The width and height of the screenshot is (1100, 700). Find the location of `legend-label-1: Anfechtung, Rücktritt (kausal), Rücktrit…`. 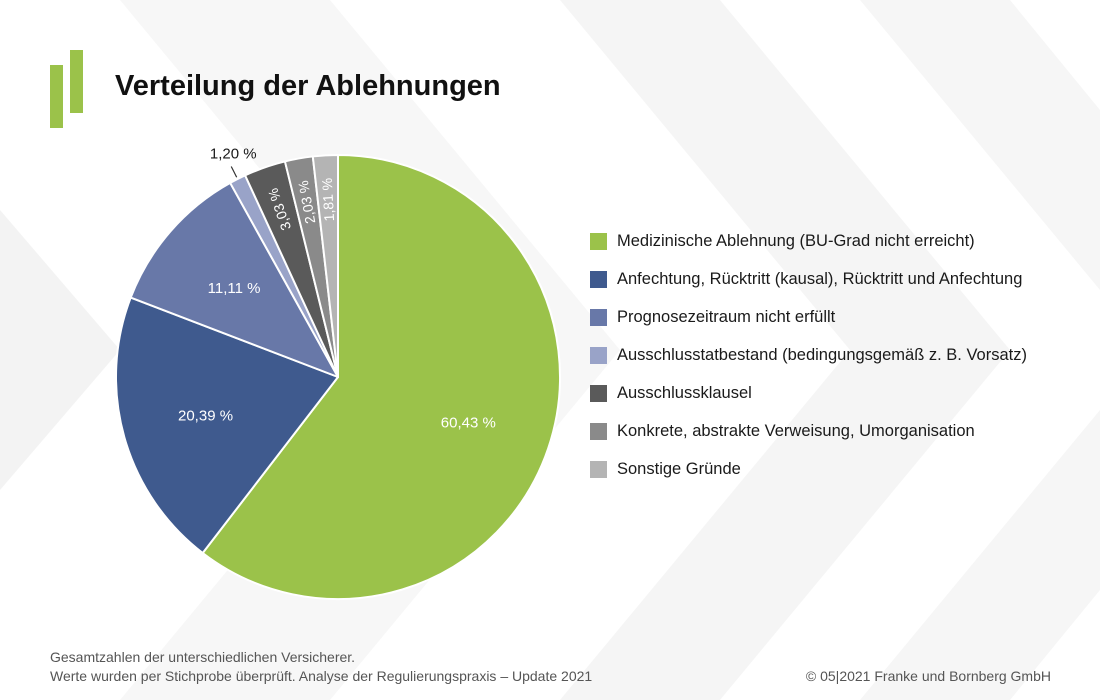

legend-label-1: Anfechtung, Rücktritt (kausal), Rücktrit… is located at coordinates (820, 278).